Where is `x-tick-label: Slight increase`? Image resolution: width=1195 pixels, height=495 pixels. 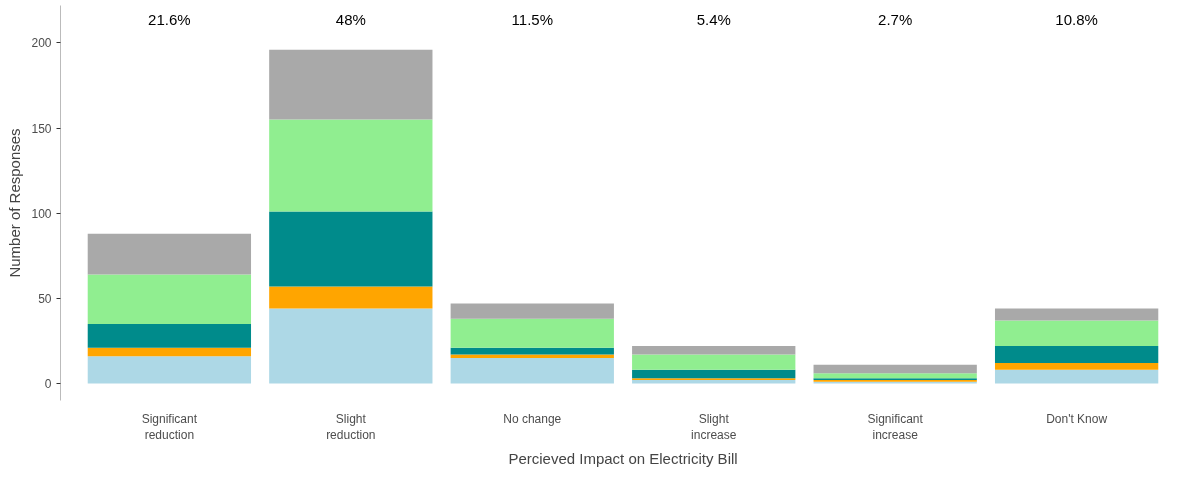 x-tick-label: Slight increase is located at coordinates (714, 427).